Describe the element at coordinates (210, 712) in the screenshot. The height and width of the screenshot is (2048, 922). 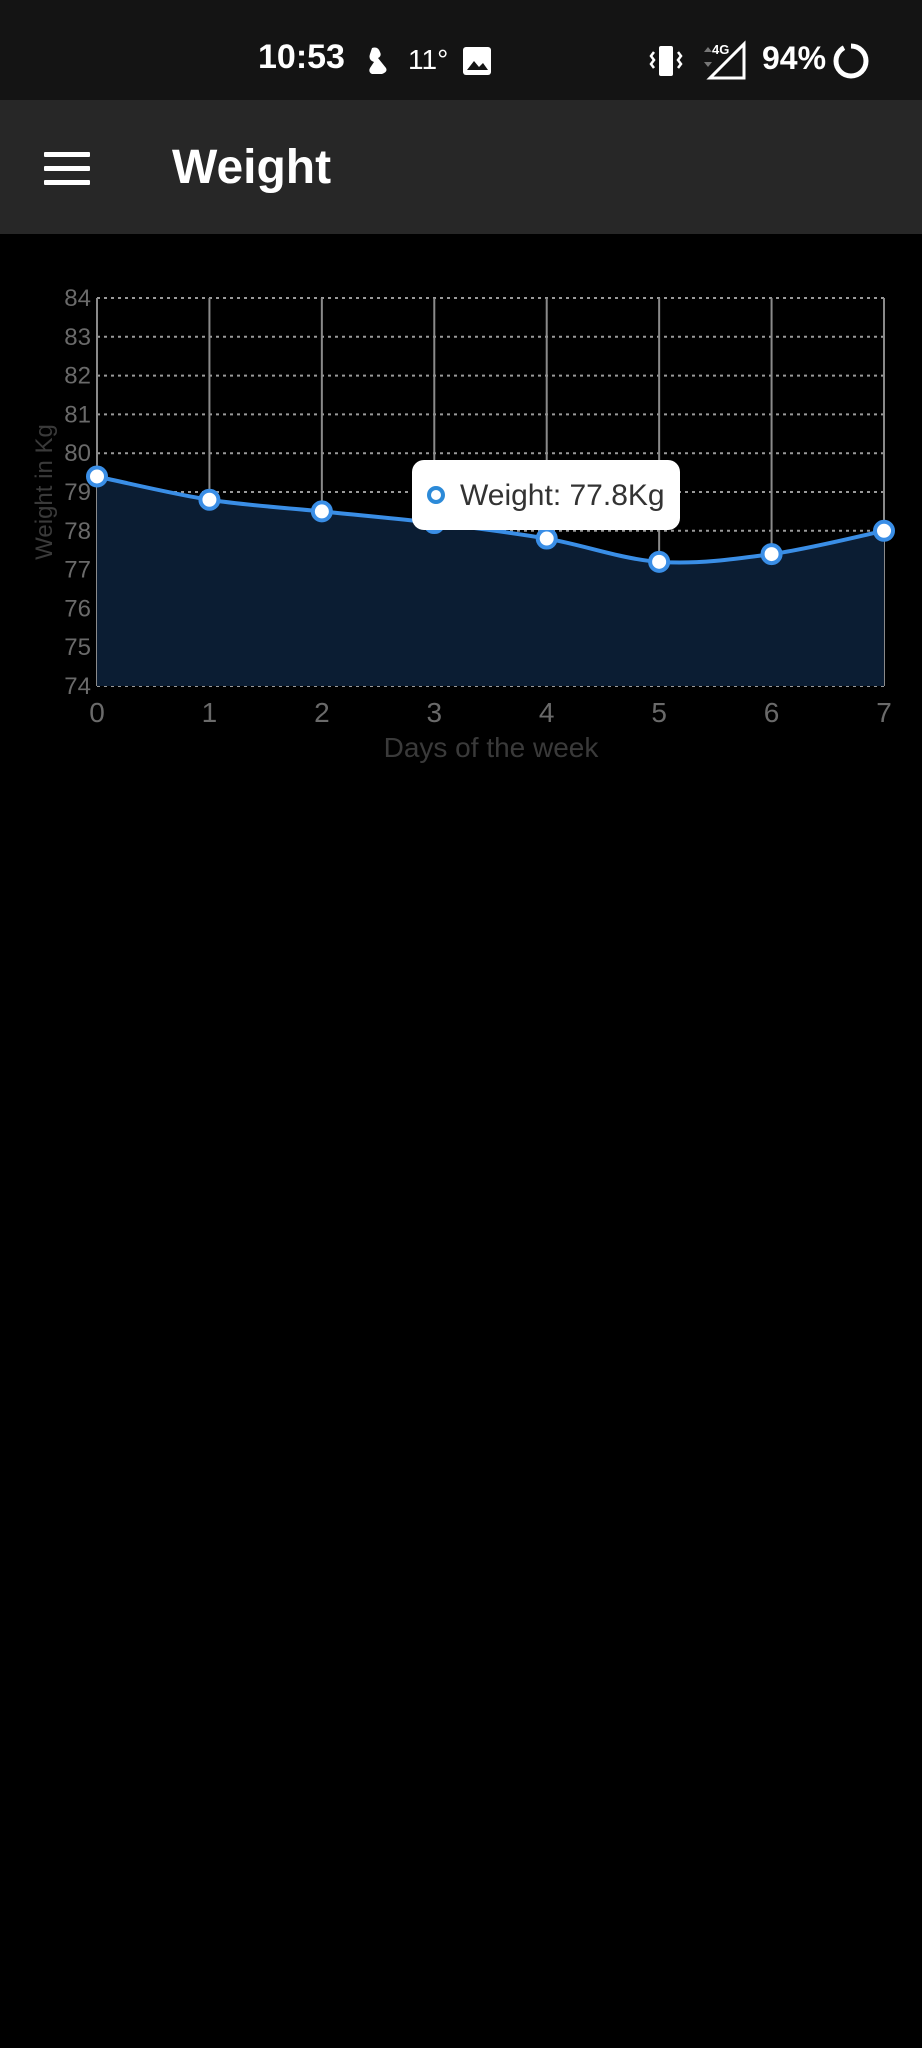
I see `x-tick-label: 1` at that location.